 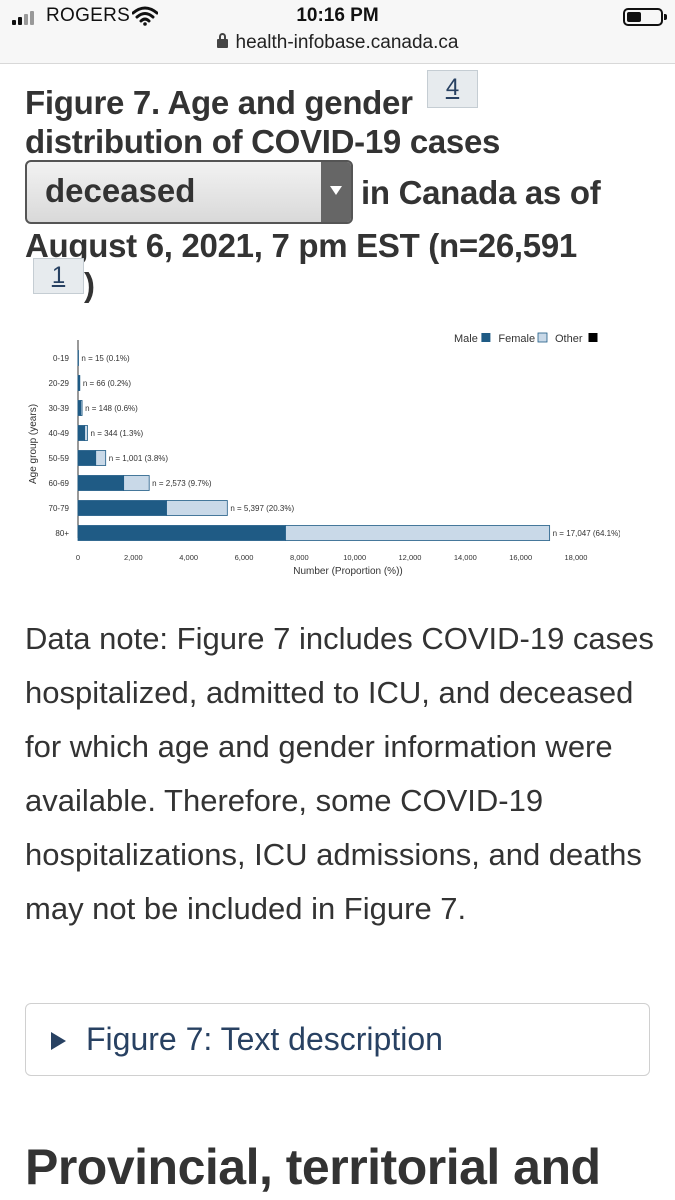 What do you see at coordinates (59, 508) in the screenshot?
I see `category-label: 70-79` at bounding box center [59, 508].